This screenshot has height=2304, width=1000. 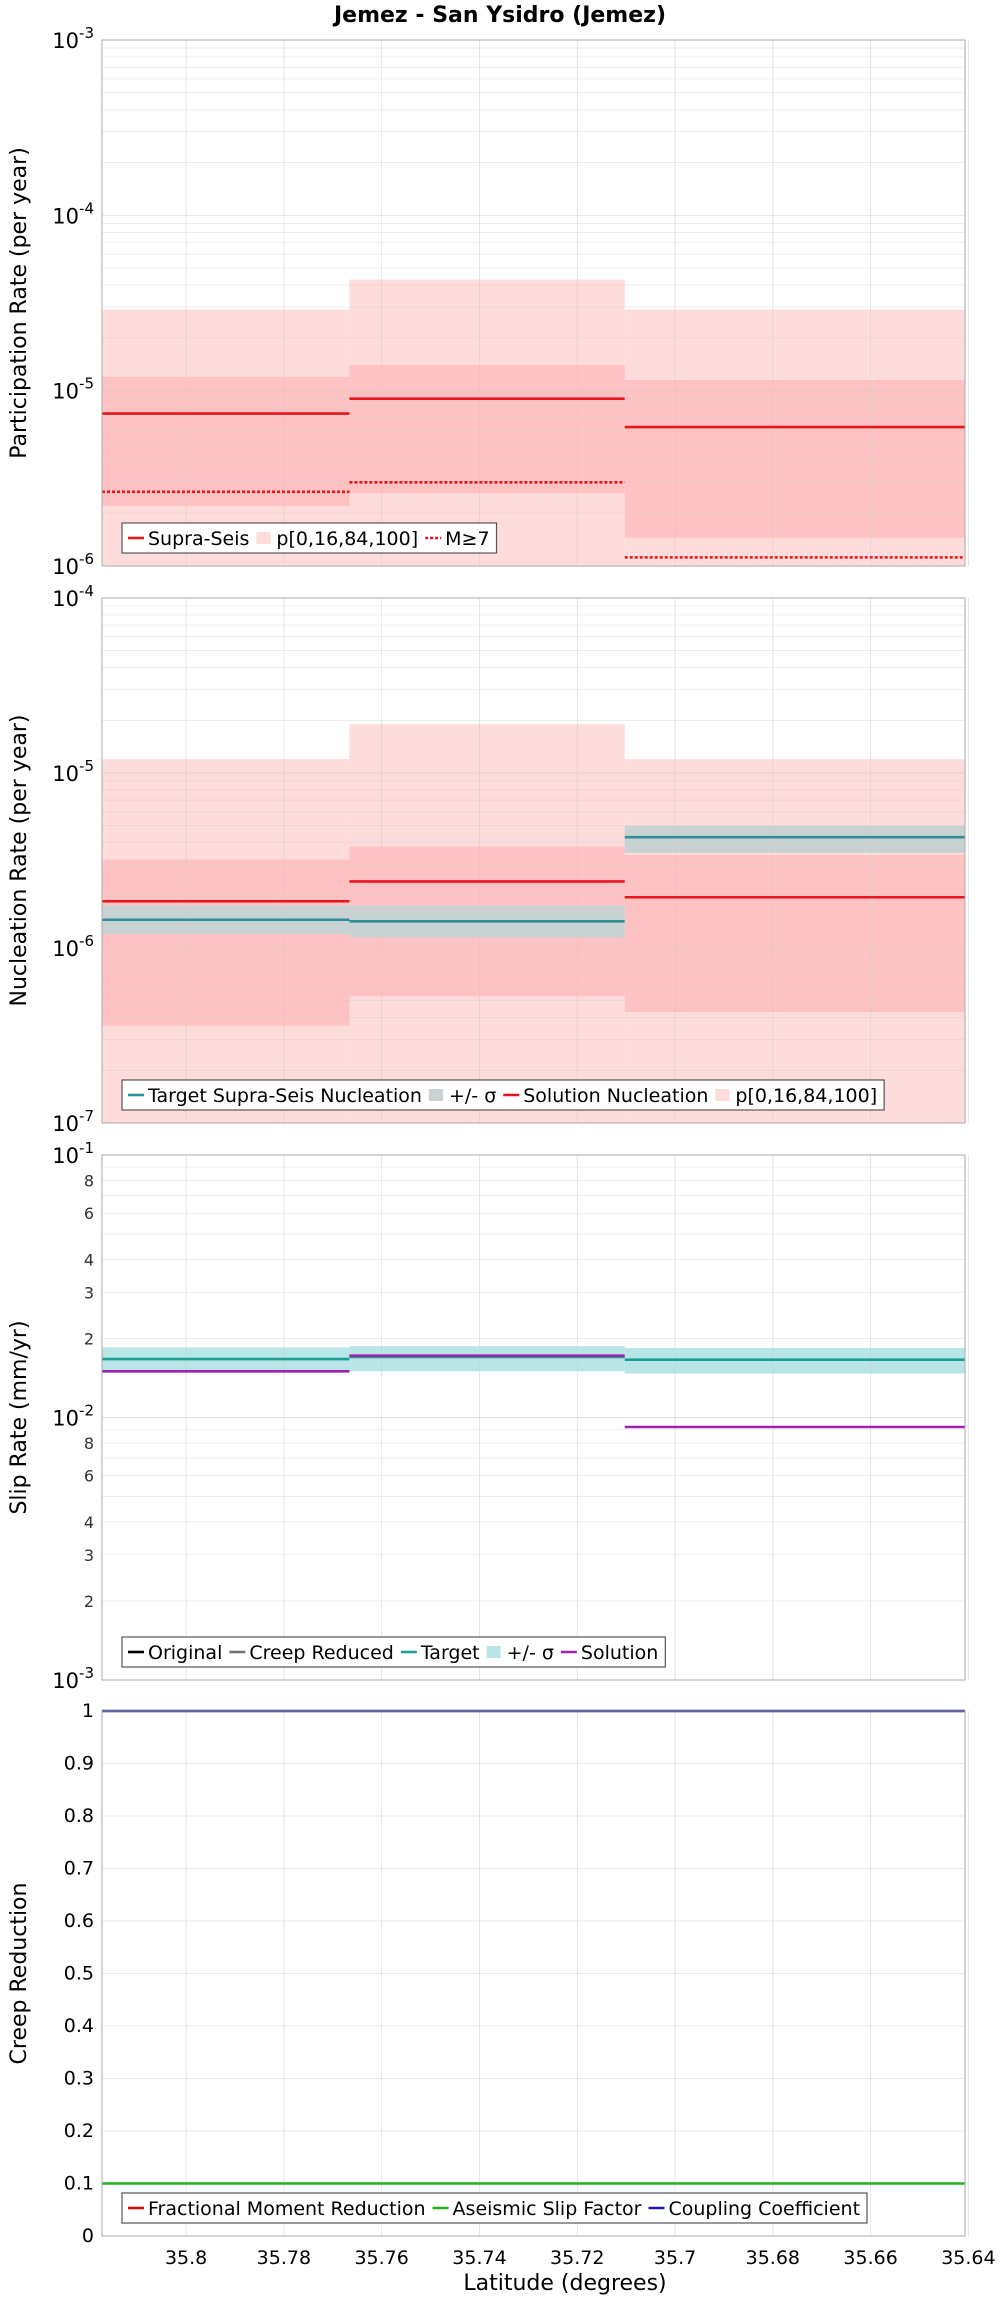 I want to click on legend-label: Target Supra-Seis Nucleation, so click(x=284, y=1096).